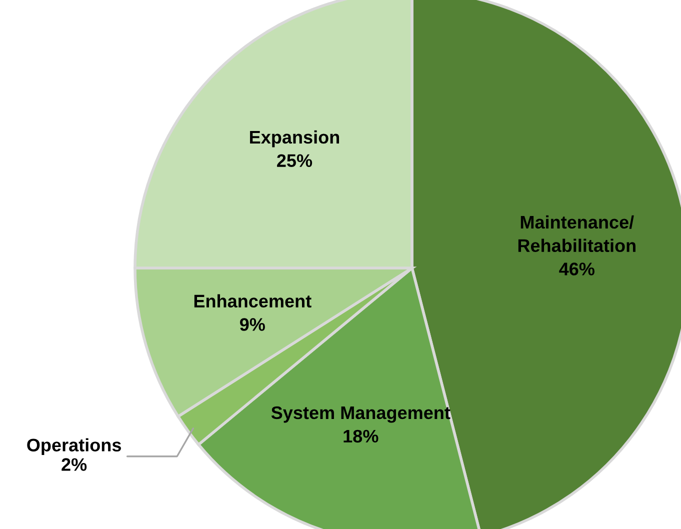 The width and height of the screenshot is (681, 529). What do you see at coordinates (253, 301) in the screenshot?
I see `slice-label: Enhancement` at bounding box center [253, 301].